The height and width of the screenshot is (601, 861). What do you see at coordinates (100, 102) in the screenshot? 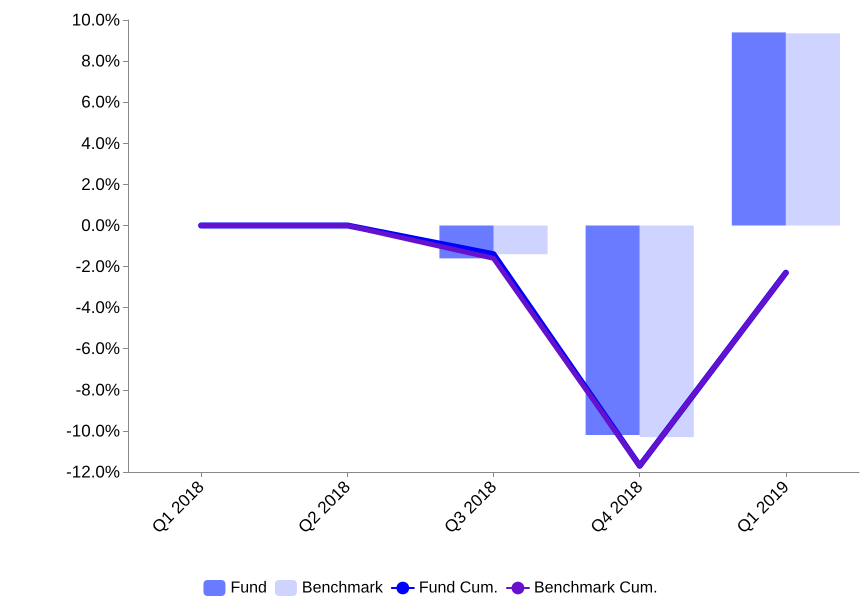
I see `y-tick-label: 6.0%` at bounding box center [100, 102].